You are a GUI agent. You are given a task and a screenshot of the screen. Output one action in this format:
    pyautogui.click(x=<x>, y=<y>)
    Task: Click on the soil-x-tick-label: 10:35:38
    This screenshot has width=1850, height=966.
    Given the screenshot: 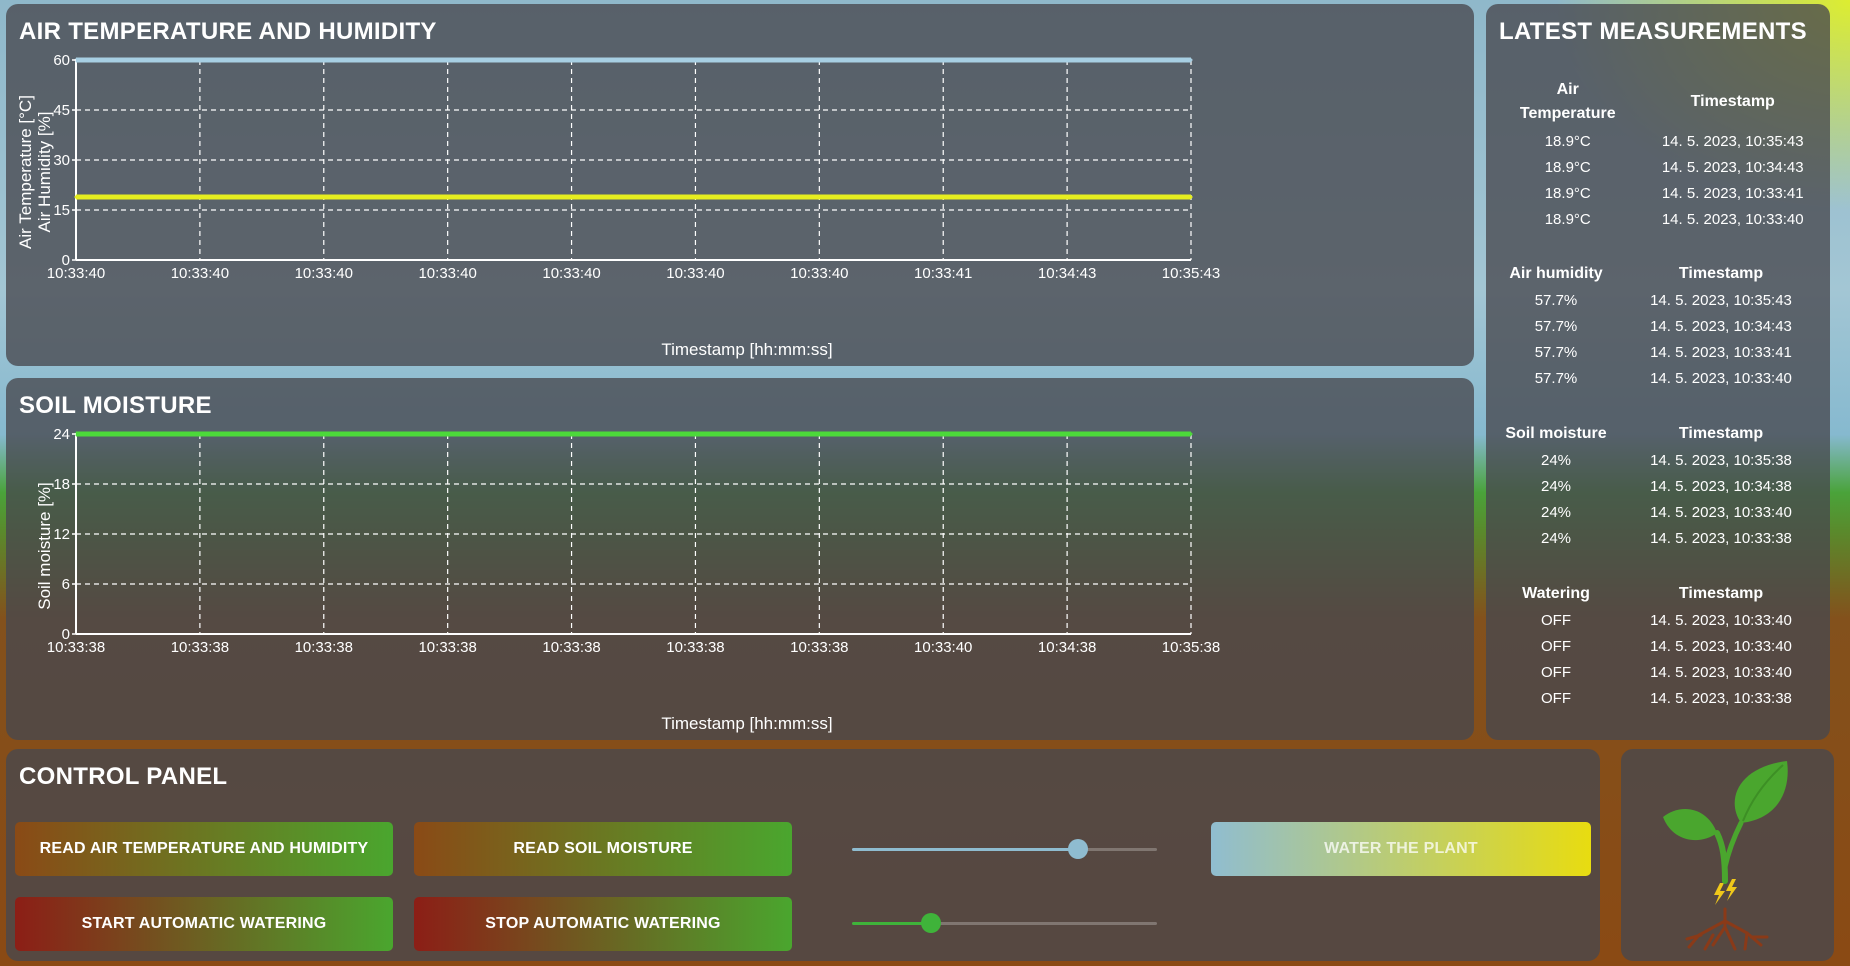 What is the action you would take?
    pyautogui.click(x=1191, y=647)
    